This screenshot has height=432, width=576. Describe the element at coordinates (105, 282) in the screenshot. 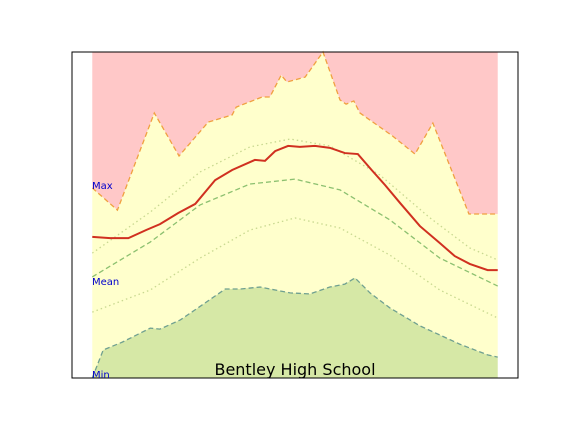

I see `mean-label: Mean` at that location.